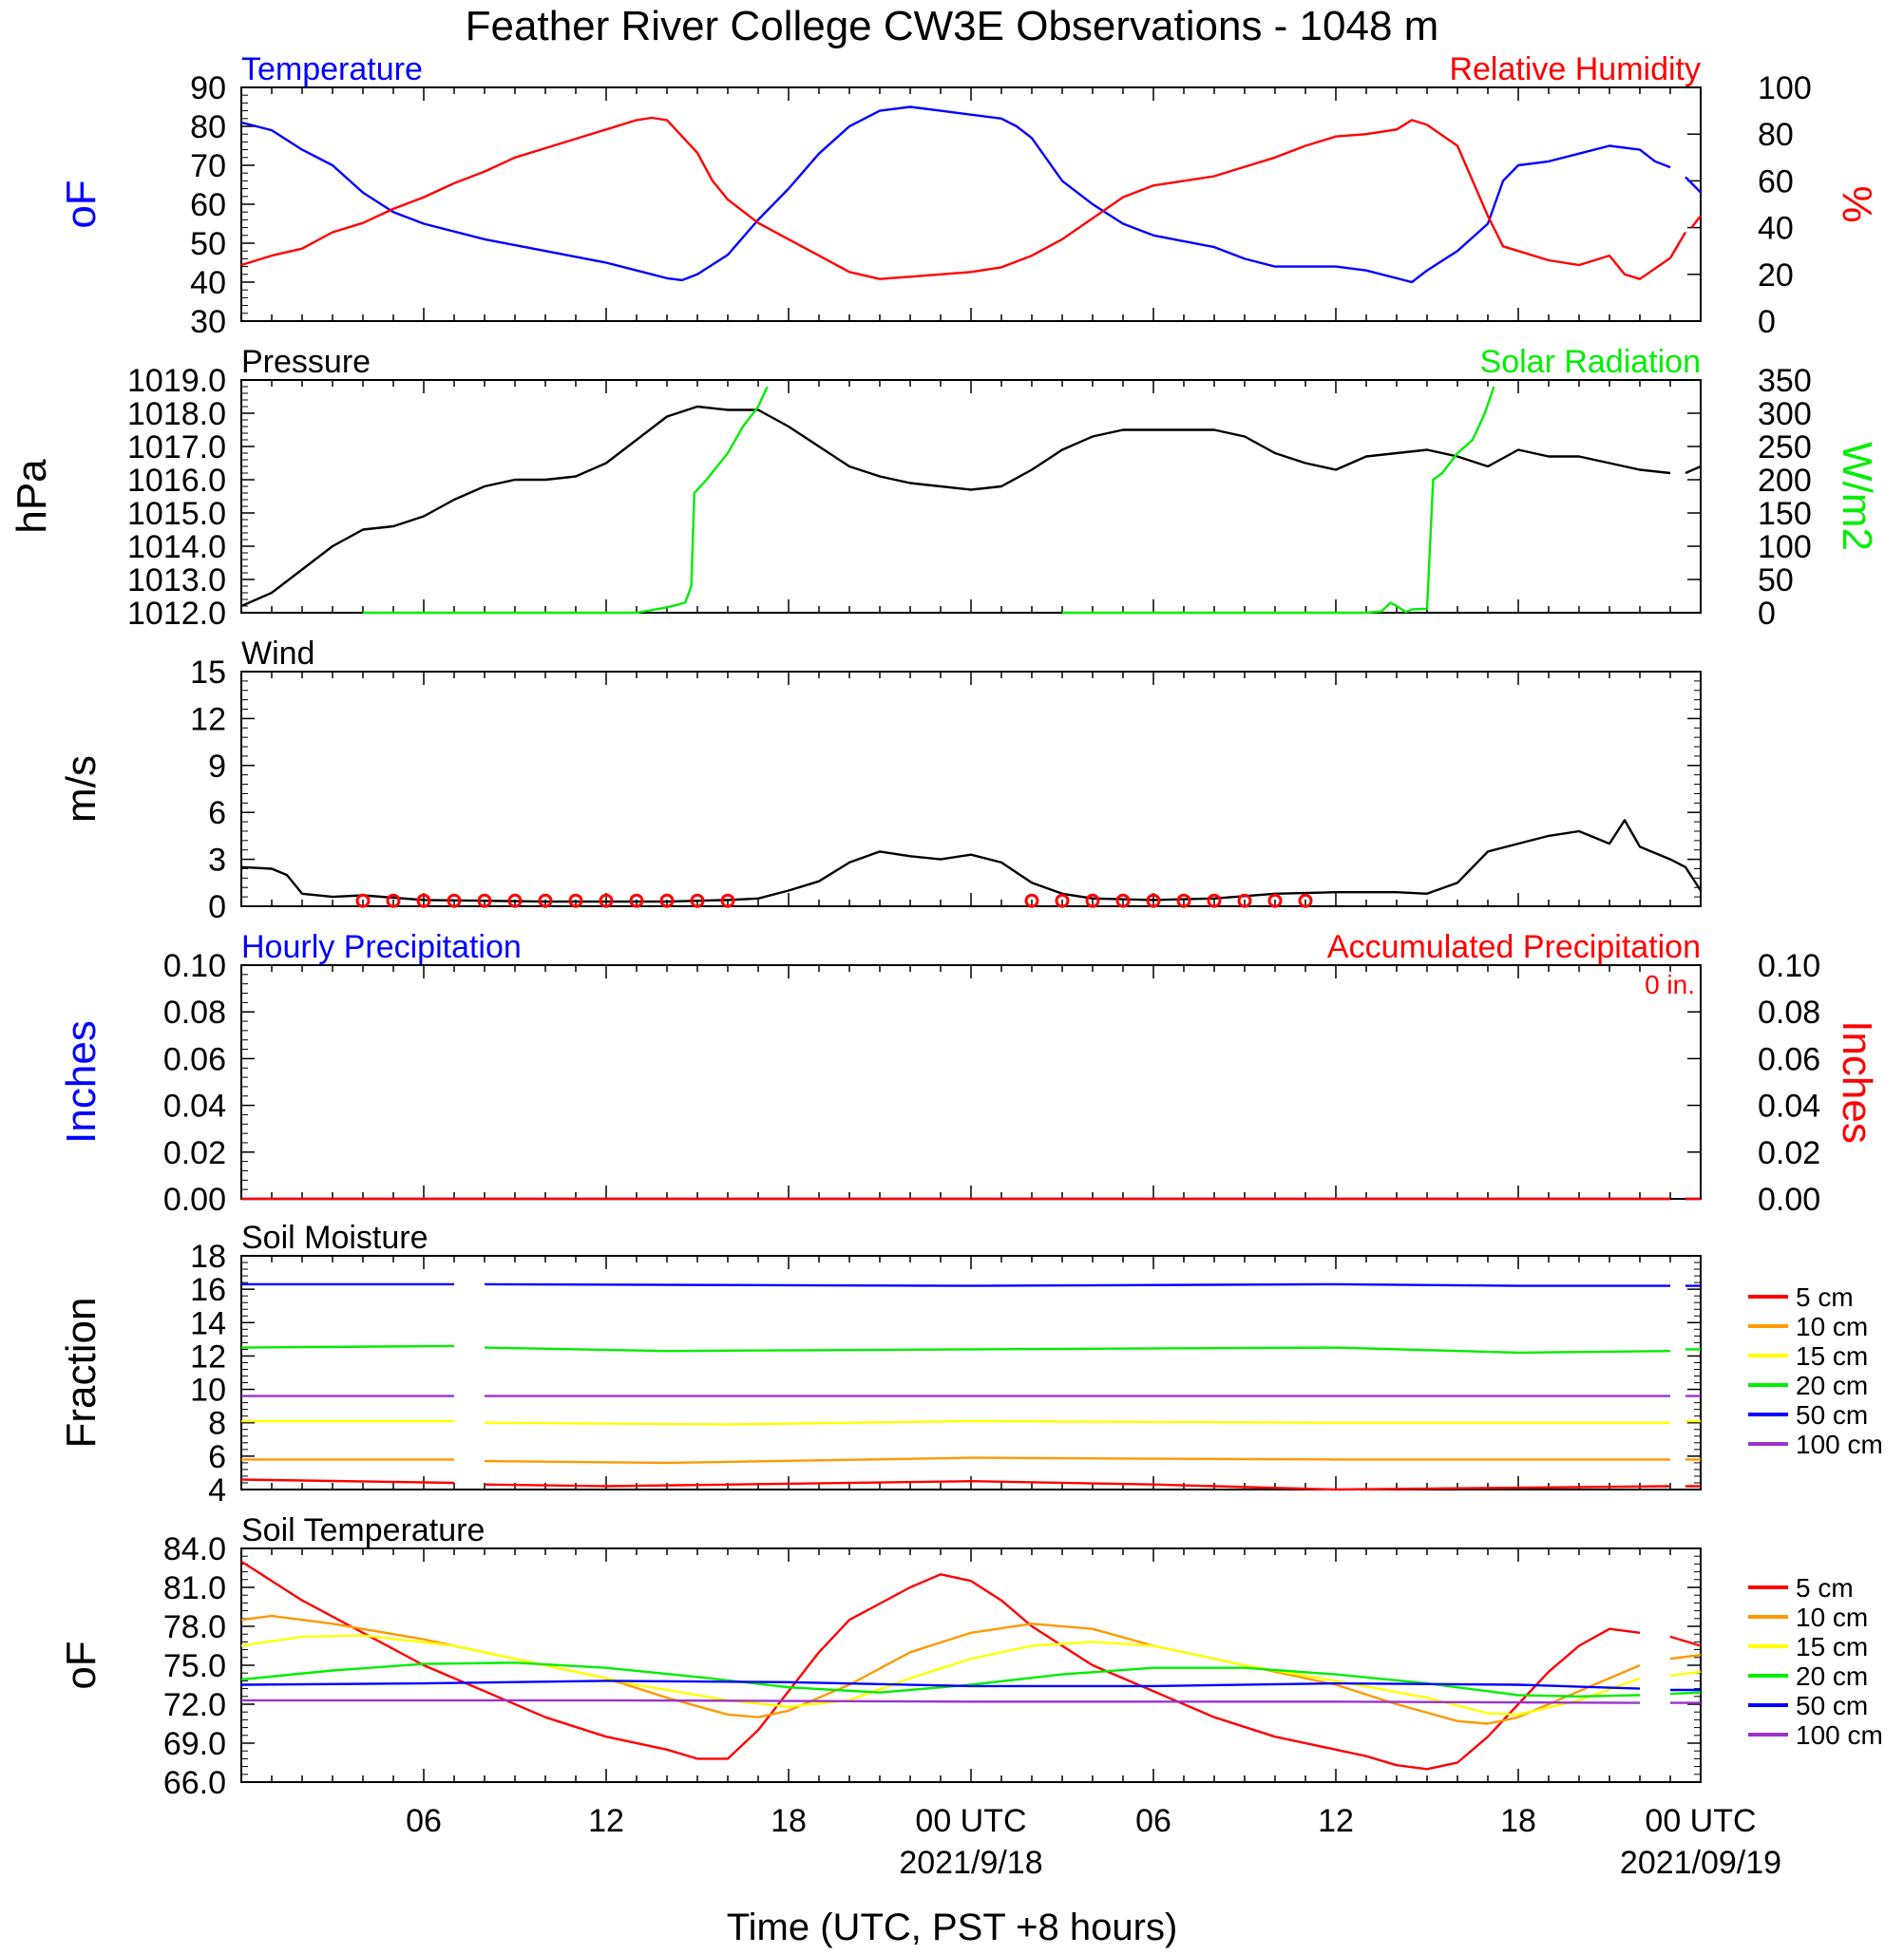 The height and width of the screenshot is (1955, 1904). Describe the element at coordinates (208, 166) in the screenshot. I see `y-tick-label-left: 70` at that location.